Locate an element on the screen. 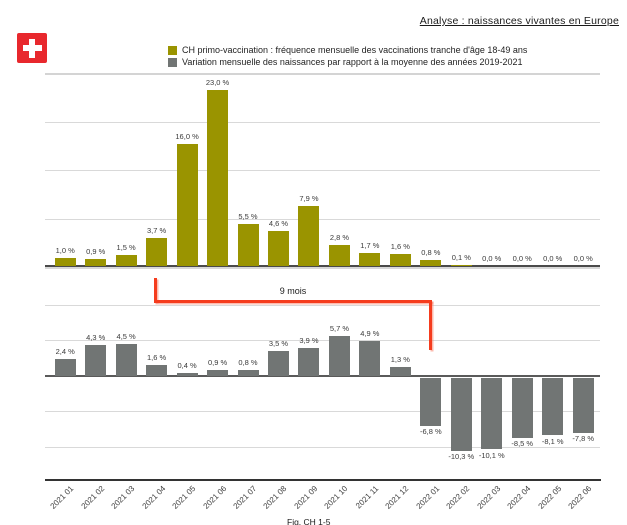 The width and height of the screenshot is (627, 525). bar-value-label: 3,7 % is located at coordinates (157, 230).